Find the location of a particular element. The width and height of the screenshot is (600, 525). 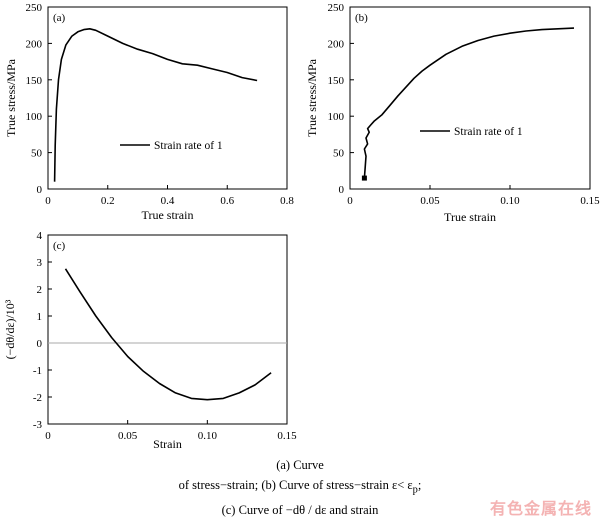

panel-a-ytick-label: 150 is located at coordinates (34, 81).